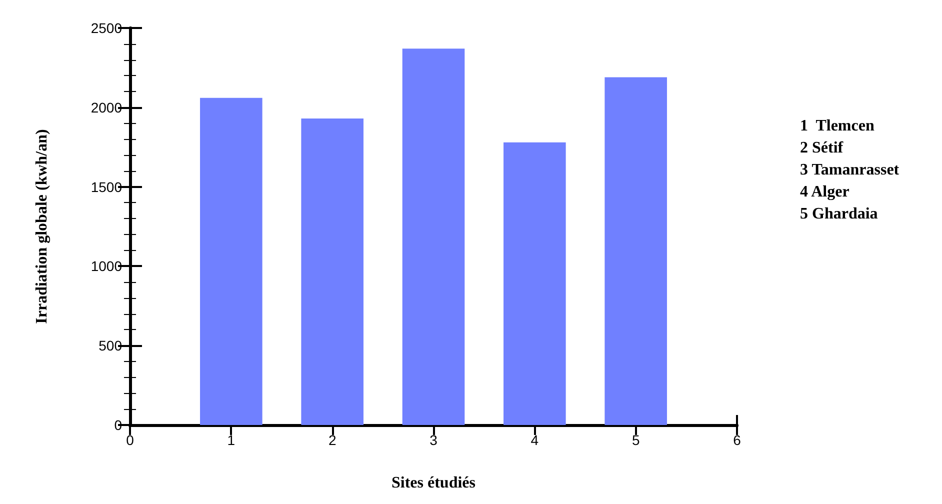  I want to click on x-tick-label: 6, so click(737, 440).